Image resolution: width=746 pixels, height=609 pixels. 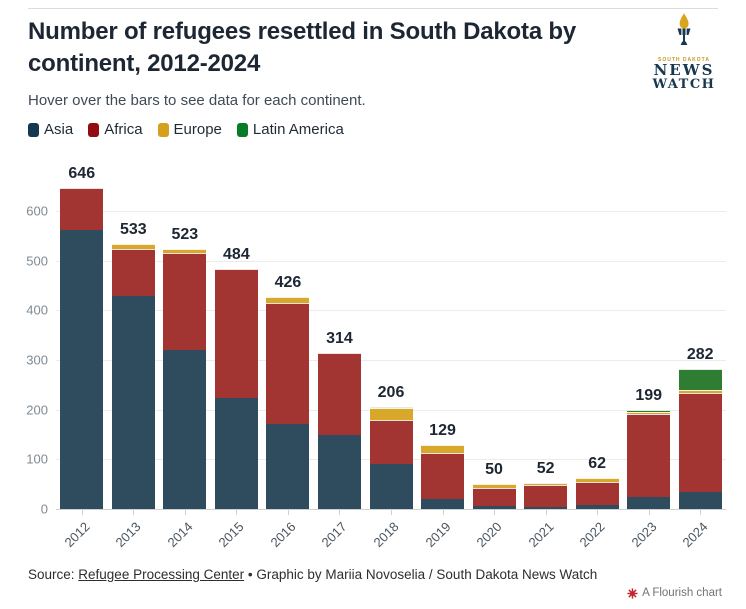 What do you see at coordinates (133, 402) in the screenshot?
I see `bar-2013-asia` at bounding box center [133, 402].